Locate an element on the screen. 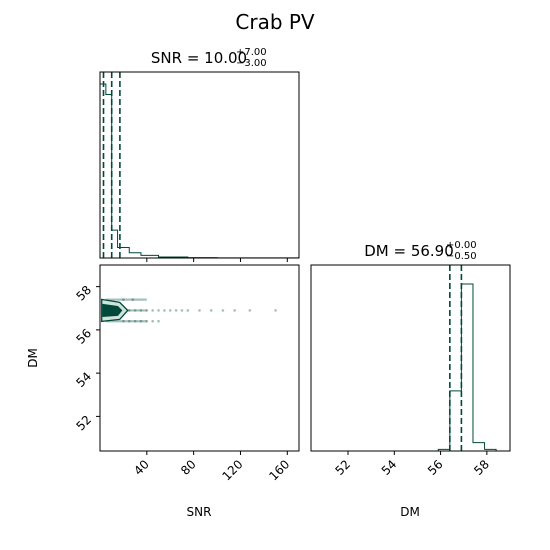 The width and height of the screenshot is (550, 550). scatter-x-tick-label: 120 is located at coordinates (232, 470).